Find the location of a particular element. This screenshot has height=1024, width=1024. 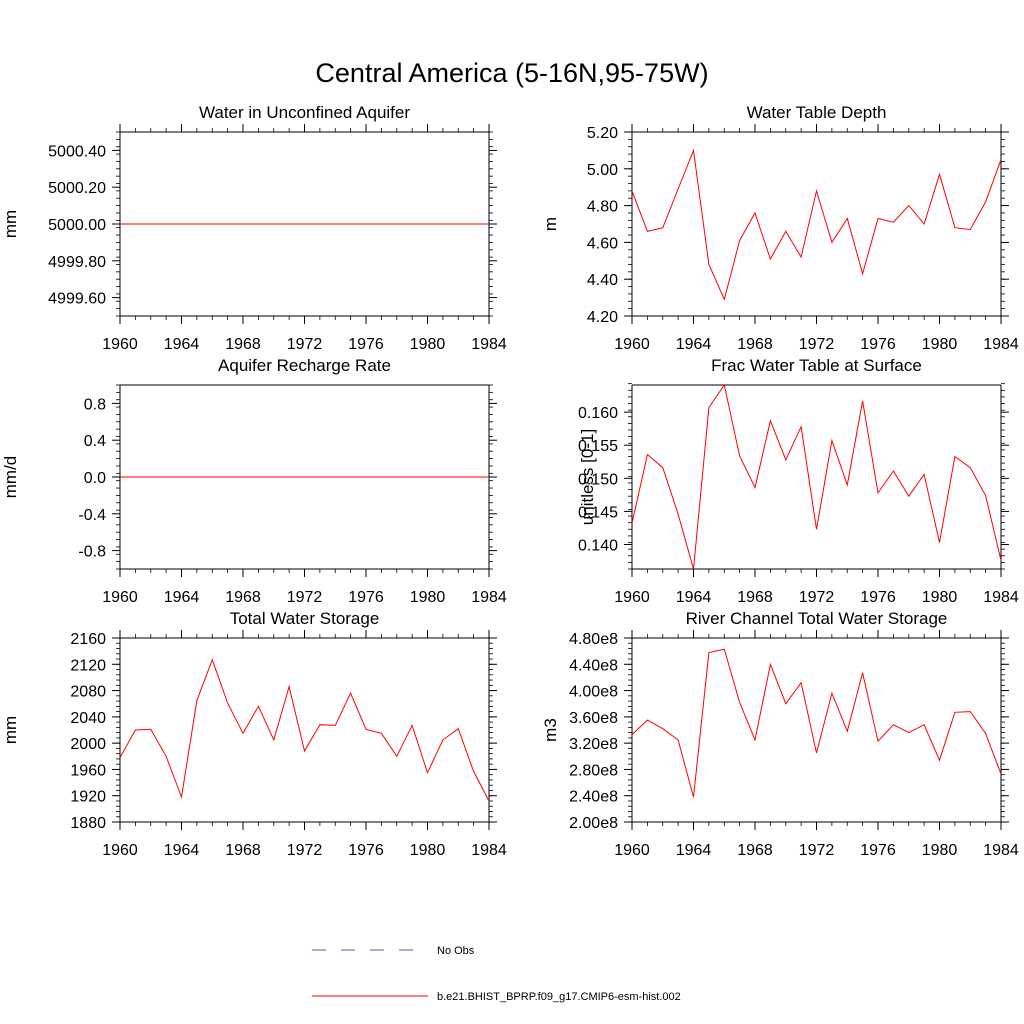

y-tick-label: 5000.00 is located at coordinates (77, 225).